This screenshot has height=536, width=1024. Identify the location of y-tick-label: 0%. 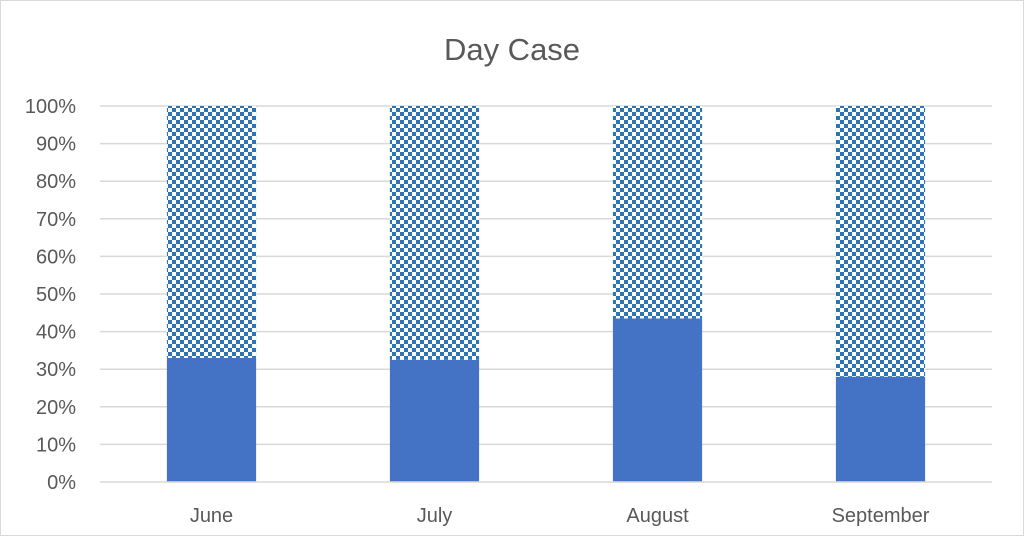
(61, 483).